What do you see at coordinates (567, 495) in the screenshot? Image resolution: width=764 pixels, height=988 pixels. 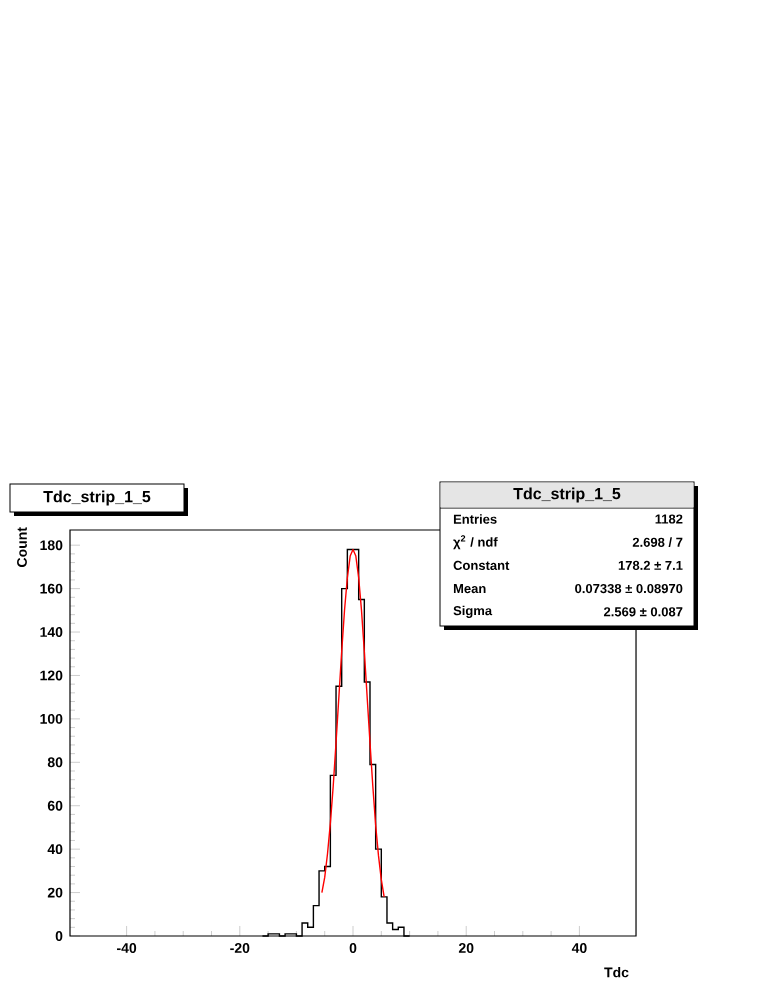 I see `text: Tdc_strip_1_5` at bounding box center [567, 495].